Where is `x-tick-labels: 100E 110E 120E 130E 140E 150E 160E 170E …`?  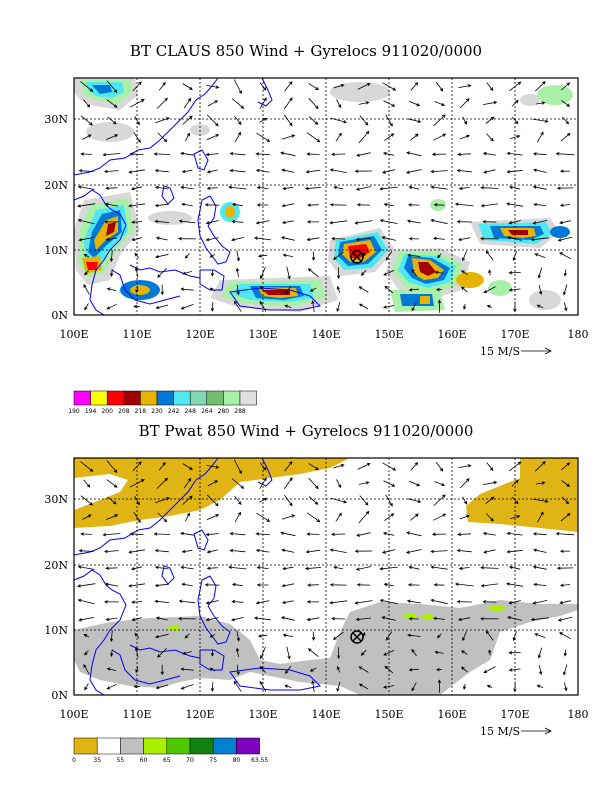 x-tick-labels: 100E 110E 120E 130E 140E 150E 160E 170E … is located at coordinates (323, 334).